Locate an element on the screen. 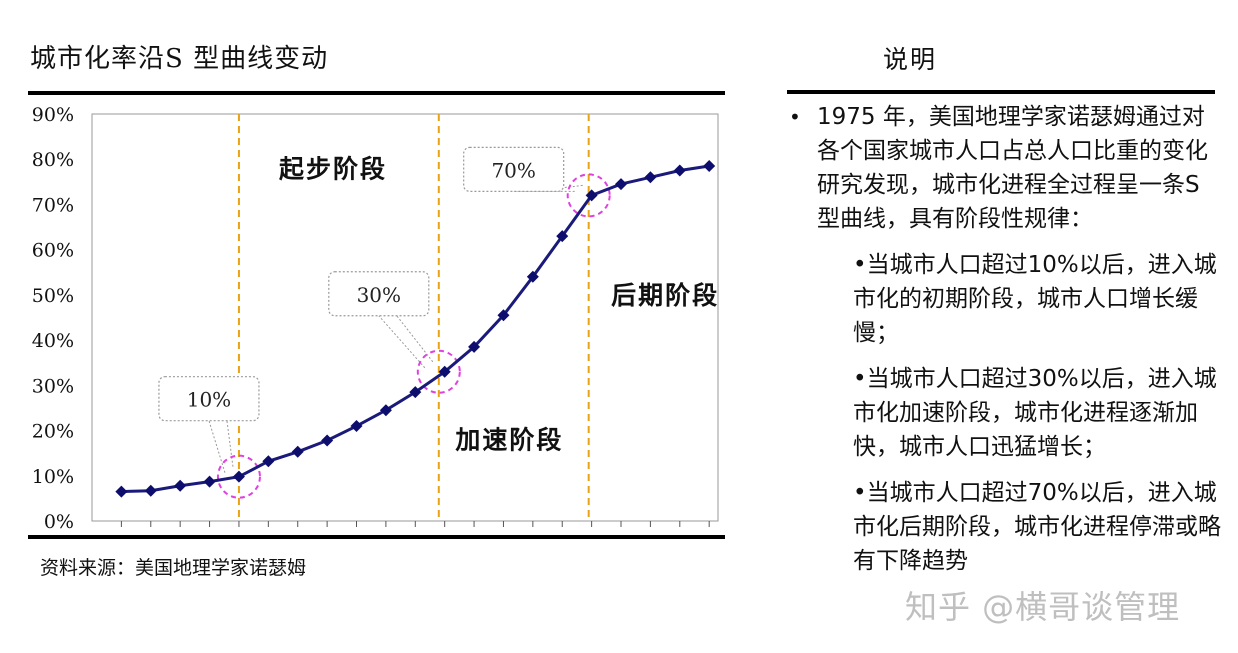  y-tick-label: 10% is located at coordinates (53, 477).